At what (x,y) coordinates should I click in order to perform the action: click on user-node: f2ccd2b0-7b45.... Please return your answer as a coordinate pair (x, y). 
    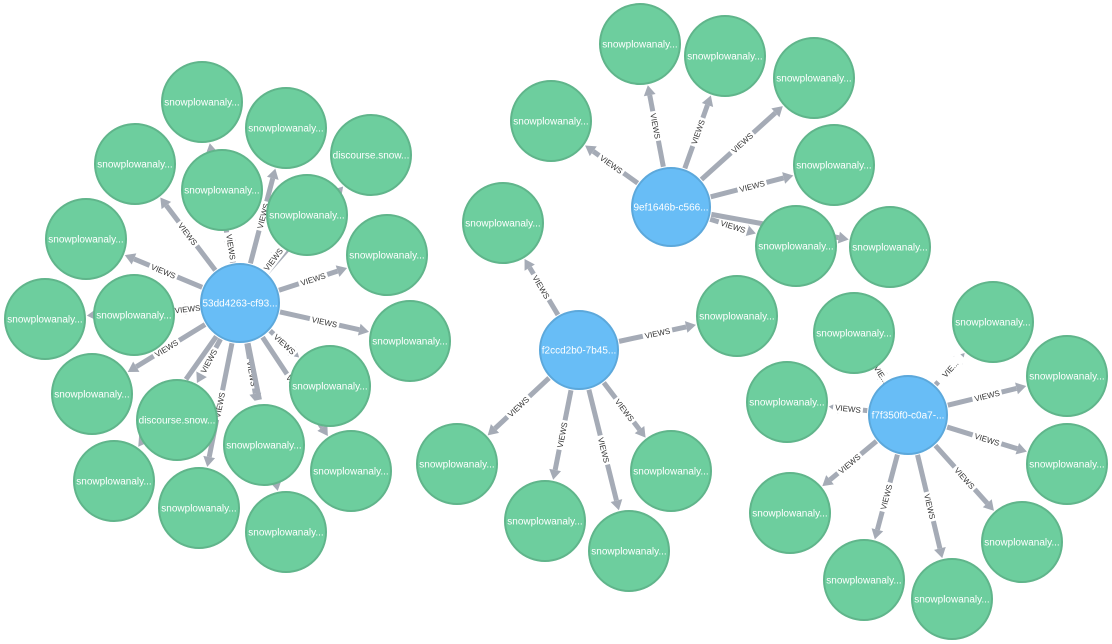
    Looking at the image, I should click on (579, 350).